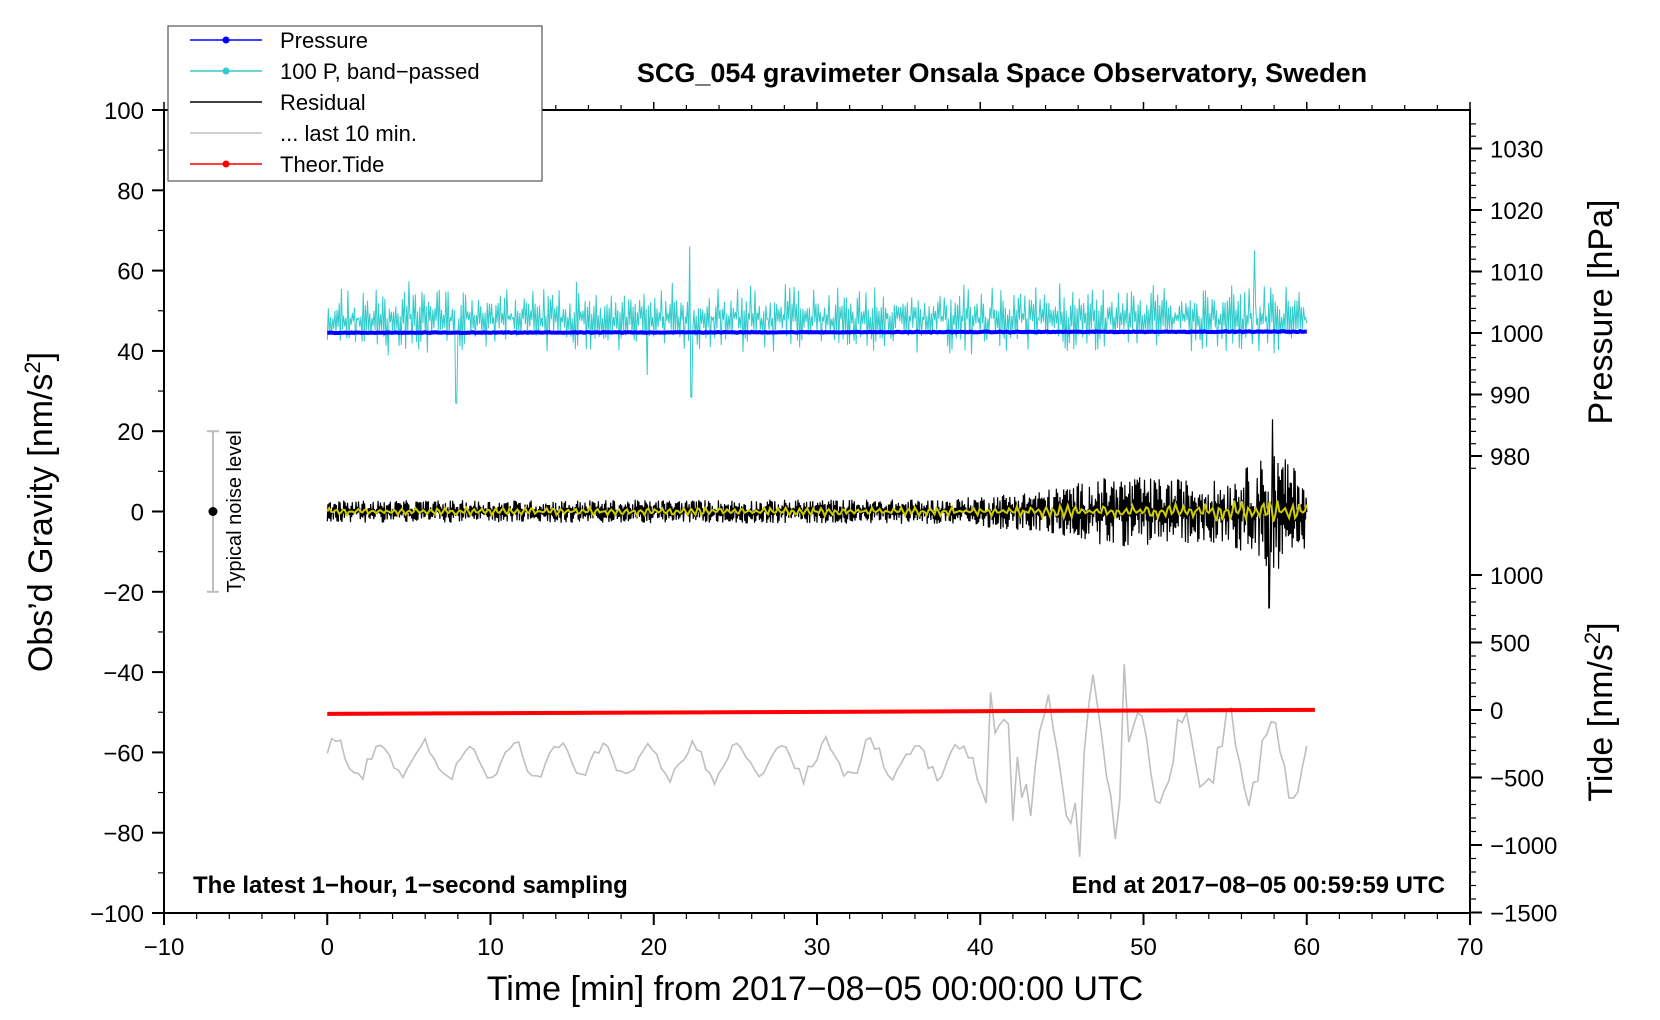 The width and height of the screenshot is (1660, 1020). What do you see at coordinates (348, 133) in the screenshot?
I see `legend-label: ... last 10 min.` at bounding box center [348, 133].